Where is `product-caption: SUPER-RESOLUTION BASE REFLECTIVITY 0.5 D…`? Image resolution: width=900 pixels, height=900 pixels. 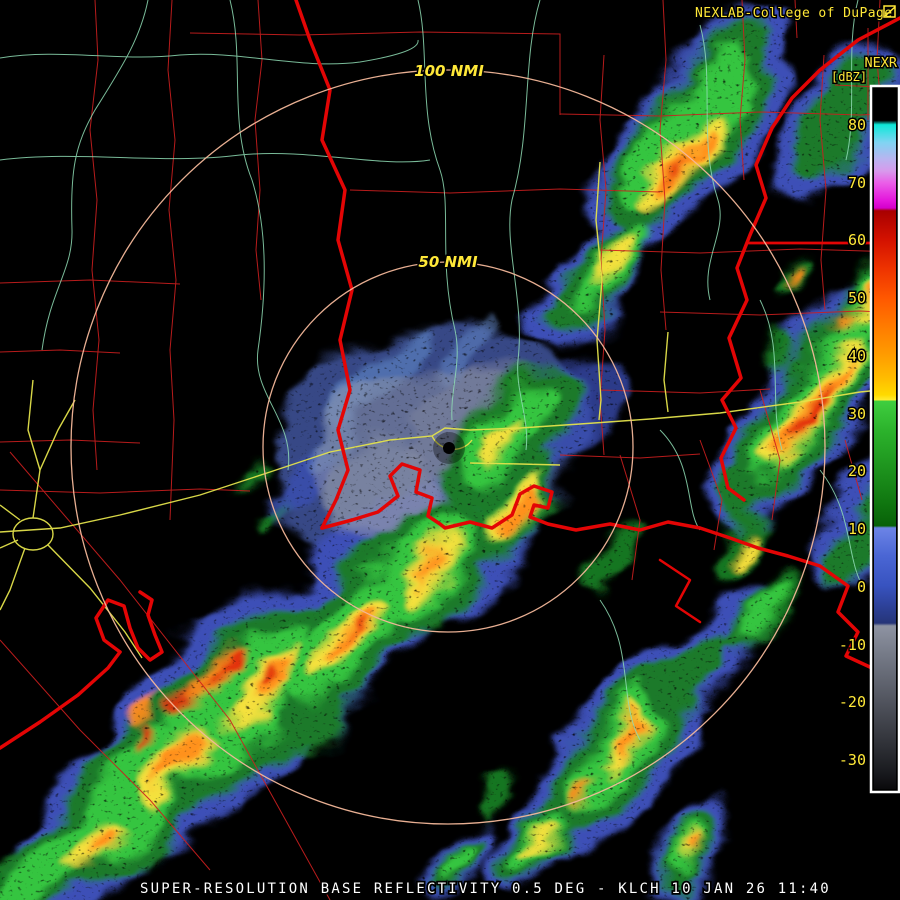 product-caption: SUPER-RESOLUTION BASE REFLECTIVITY 0.5 D… is located at coordinates (485, 889).